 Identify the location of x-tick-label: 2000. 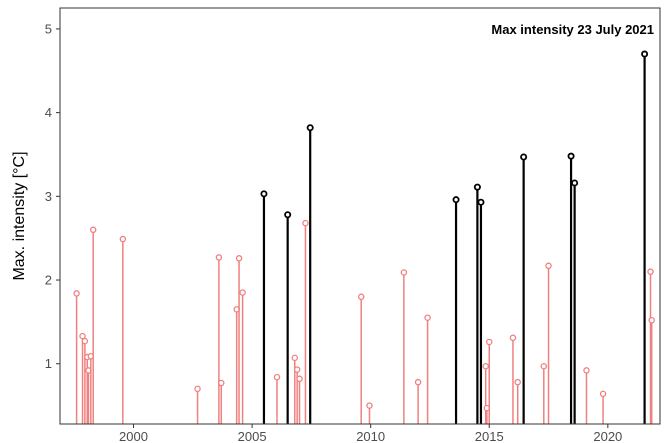
(133, 436).